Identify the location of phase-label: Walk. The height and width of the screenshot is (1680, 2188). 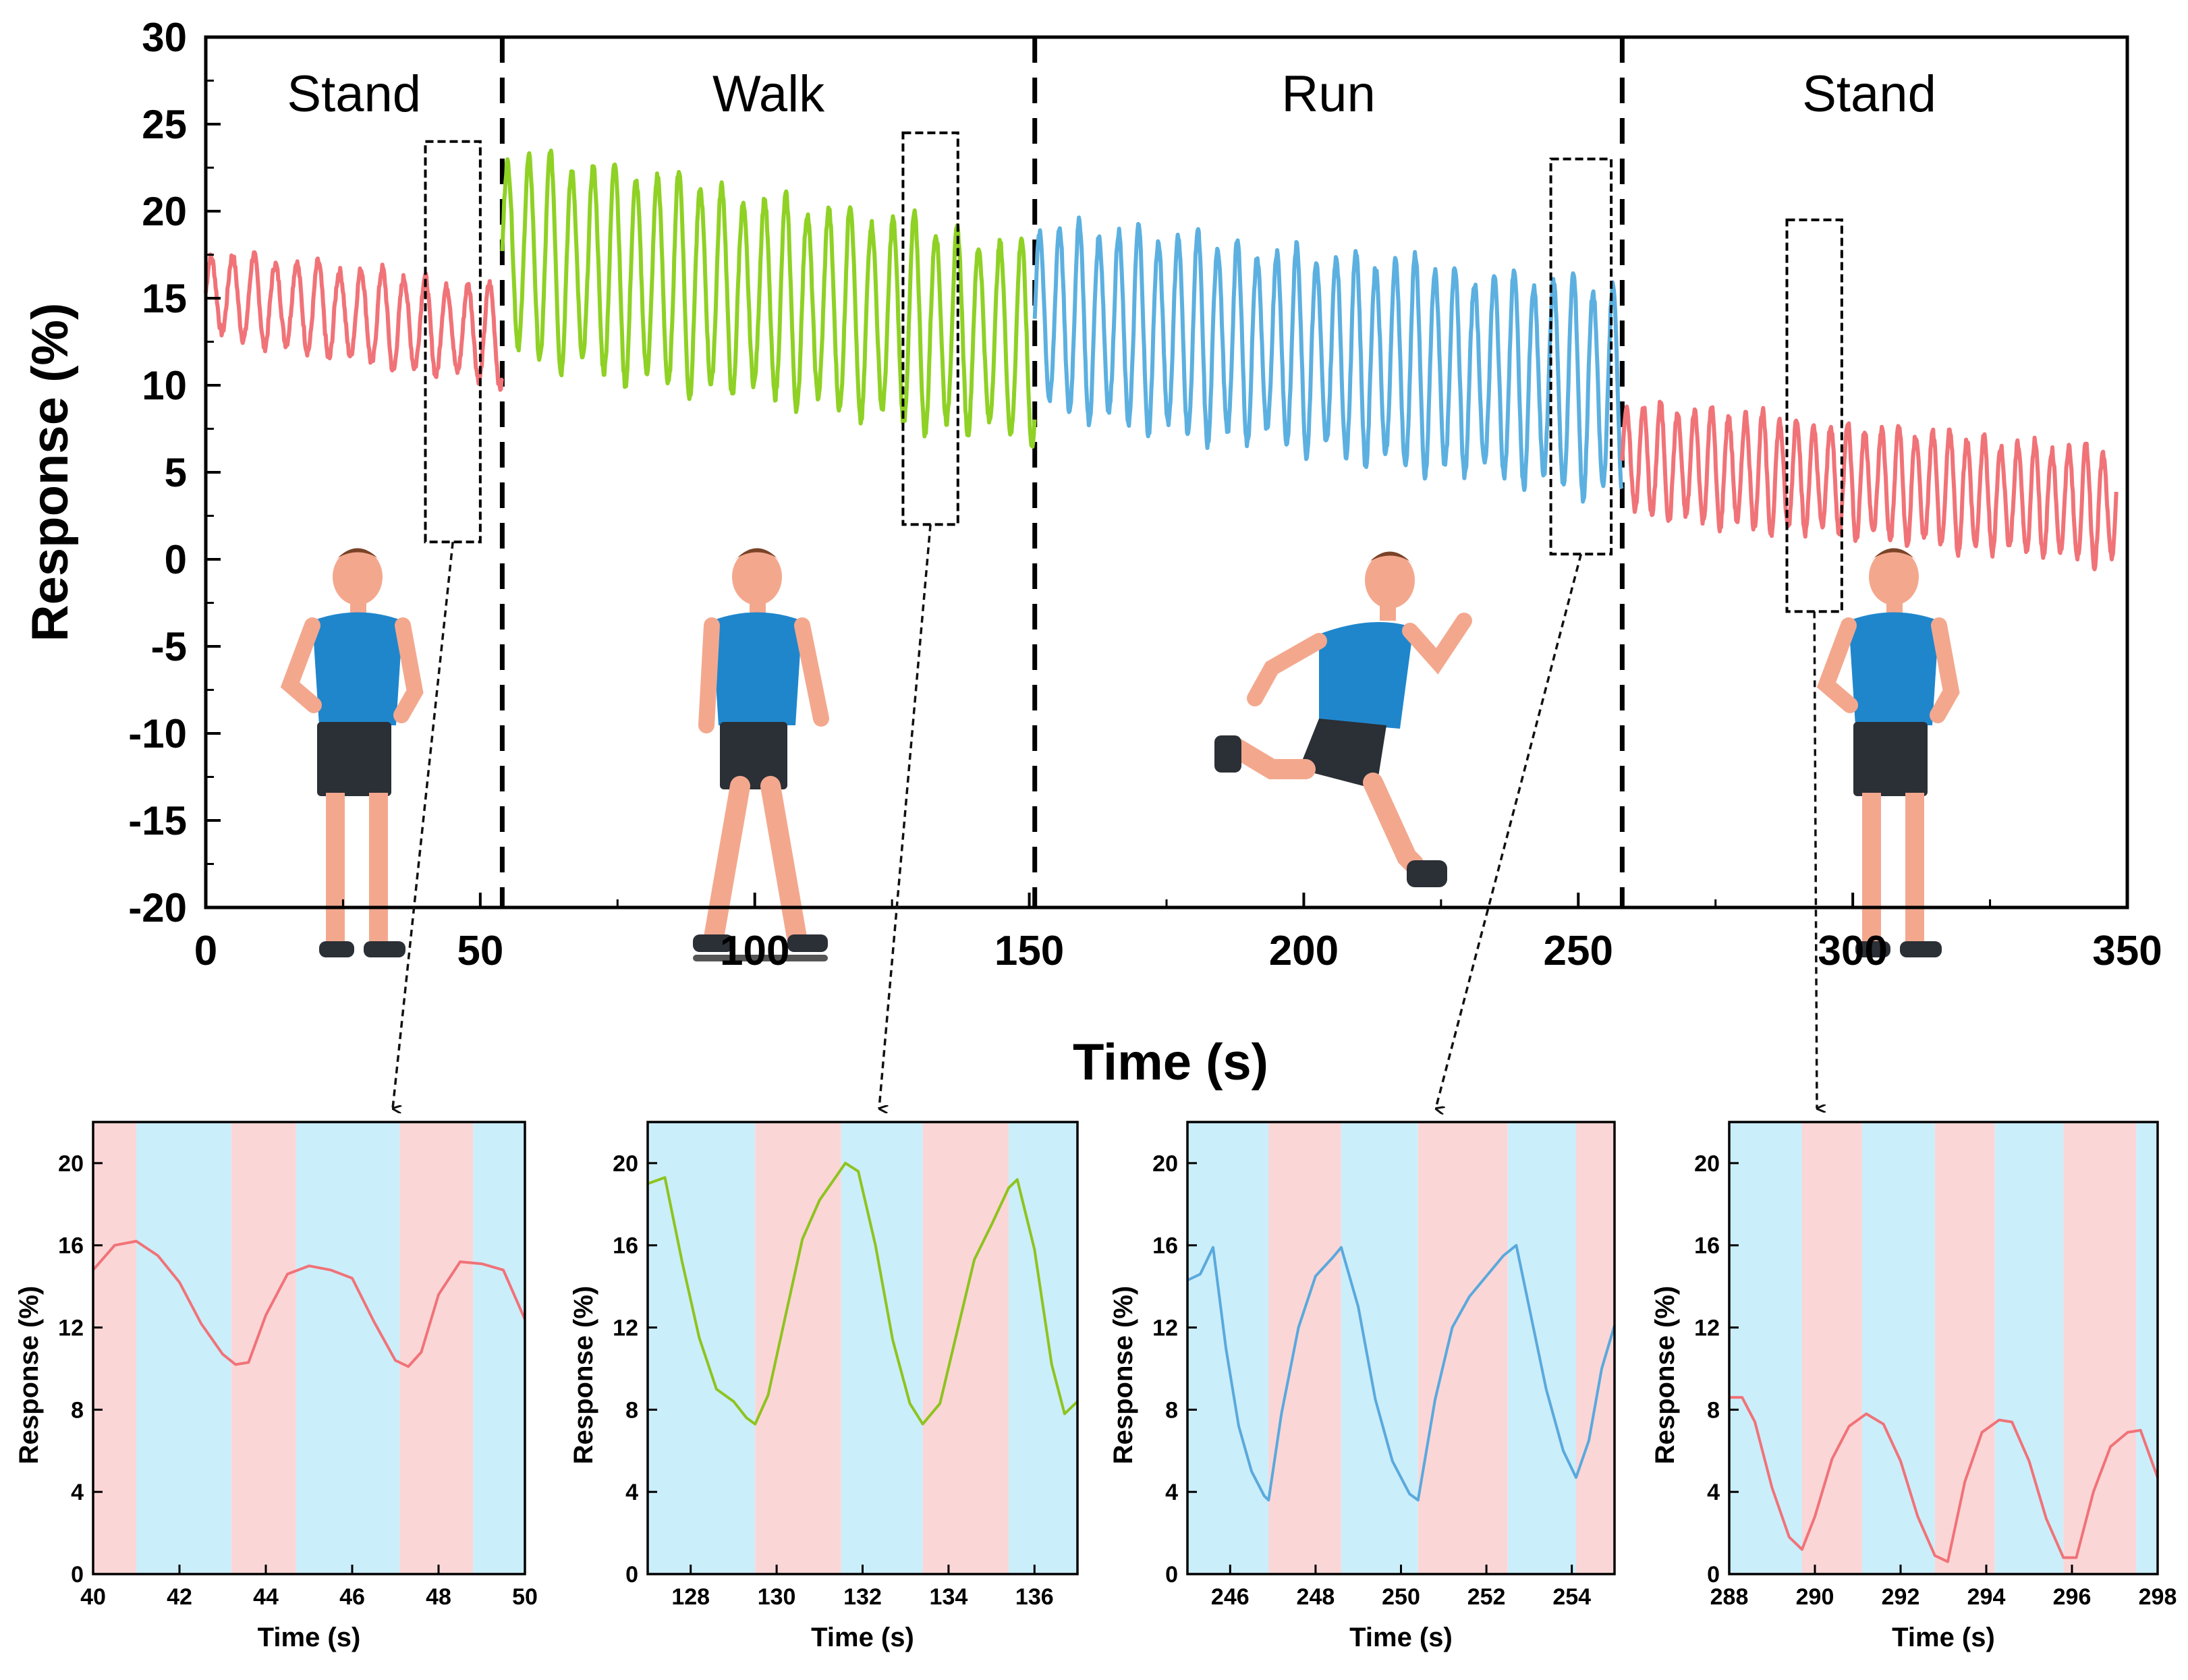
(768, 94).